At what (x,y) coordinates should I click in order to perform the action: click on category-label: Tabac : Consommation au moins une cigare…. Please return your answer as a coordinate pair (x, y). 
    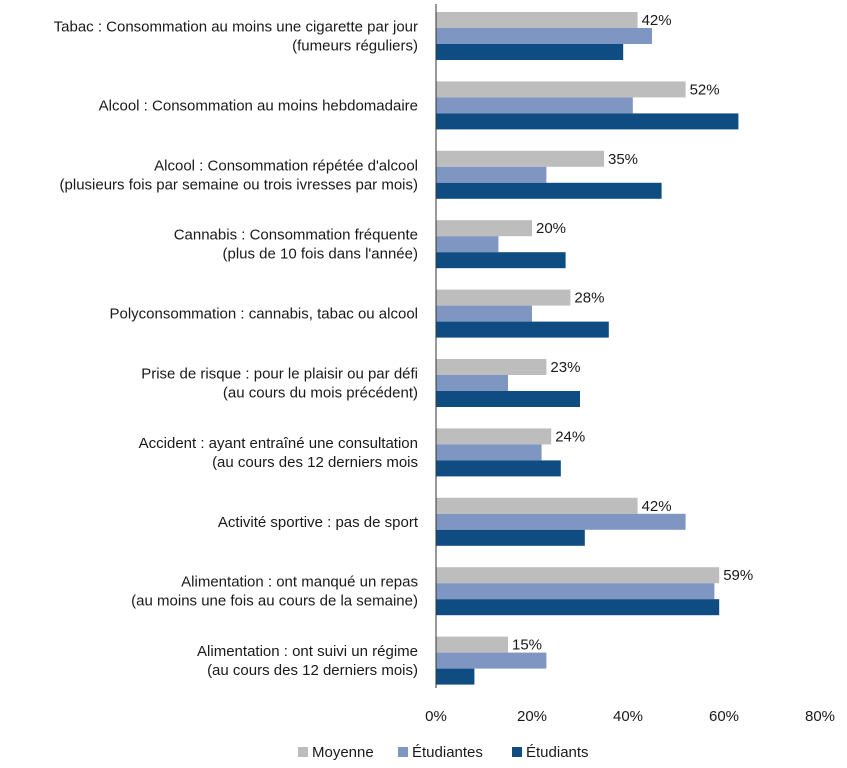
    Looking at the image, I should click on (236, 37).